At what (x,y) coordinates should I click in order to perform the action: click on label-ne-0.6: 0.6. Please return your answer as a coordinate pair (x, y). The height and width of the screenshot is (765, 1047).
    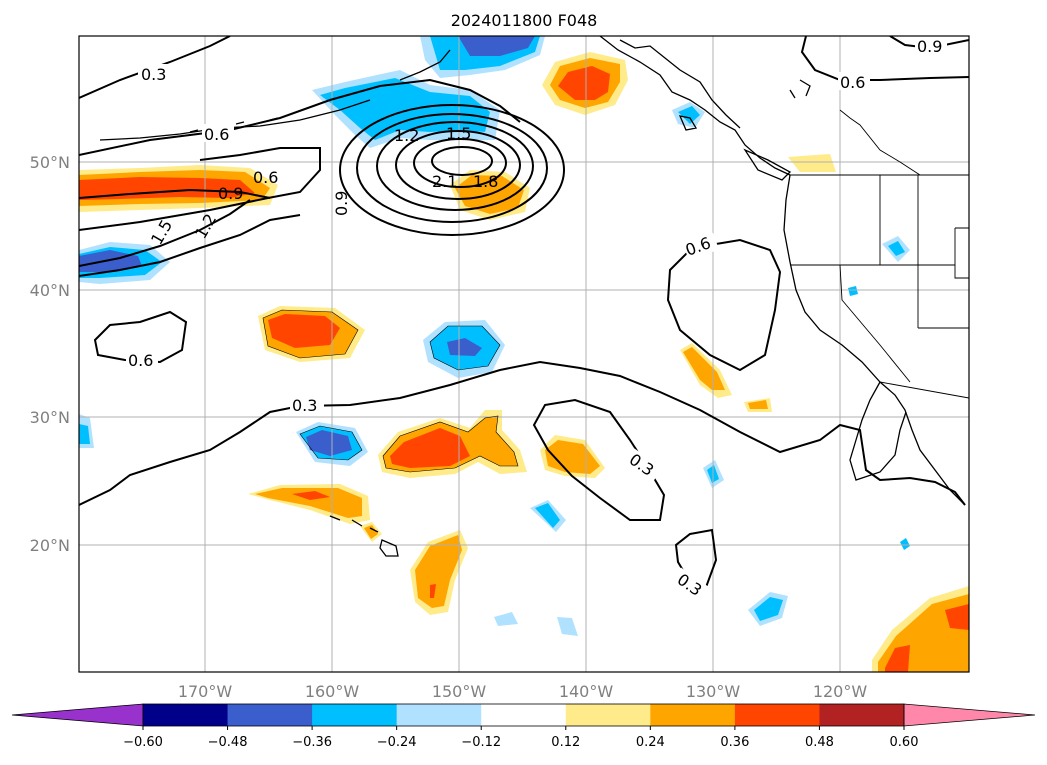
    Looking at the image, I should click on (852, 82).